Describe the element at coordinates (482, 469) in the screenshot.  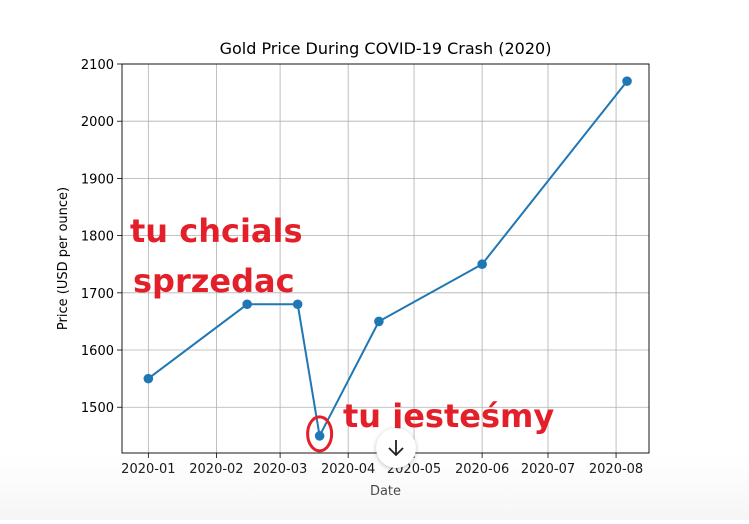
I see `x-tick-label: 2020-06` at that location.